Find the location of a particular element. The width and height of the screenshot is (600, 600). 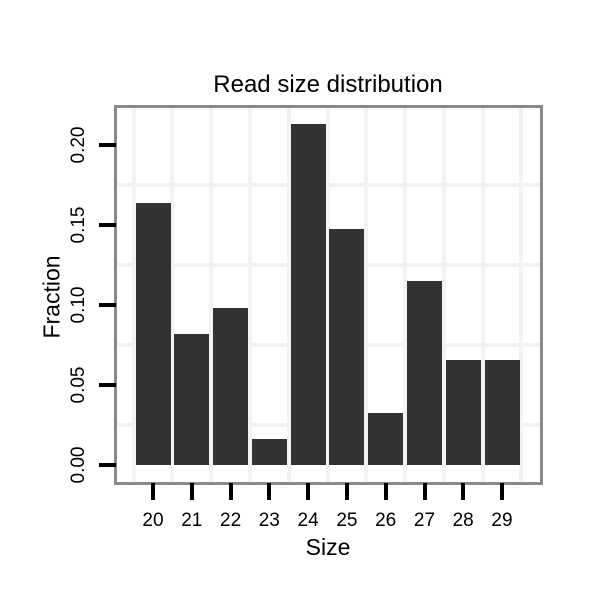

y-tick-label-0.20: 0.20 is located at coordinates (78, 145).